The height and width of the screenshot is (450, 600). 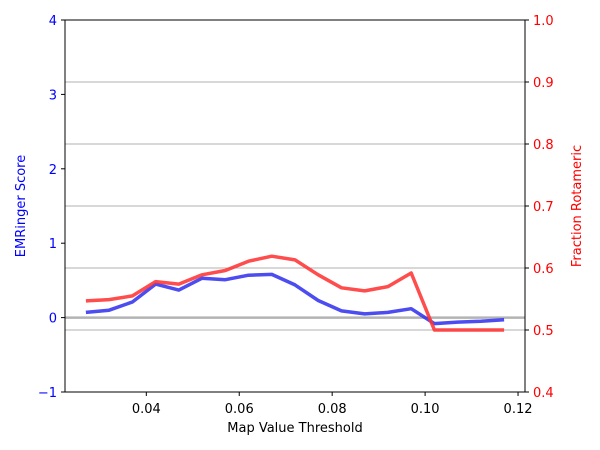 I want to click on left-axis-title: EMRinger Score, so click(x=21, y=206).